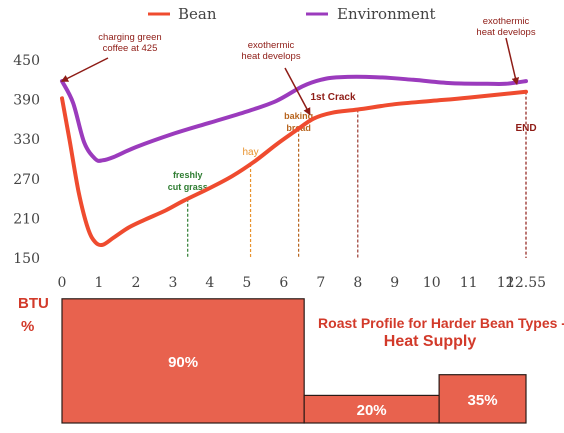  I want to click on annotation-label: 1st Crack, so click(332, 97).